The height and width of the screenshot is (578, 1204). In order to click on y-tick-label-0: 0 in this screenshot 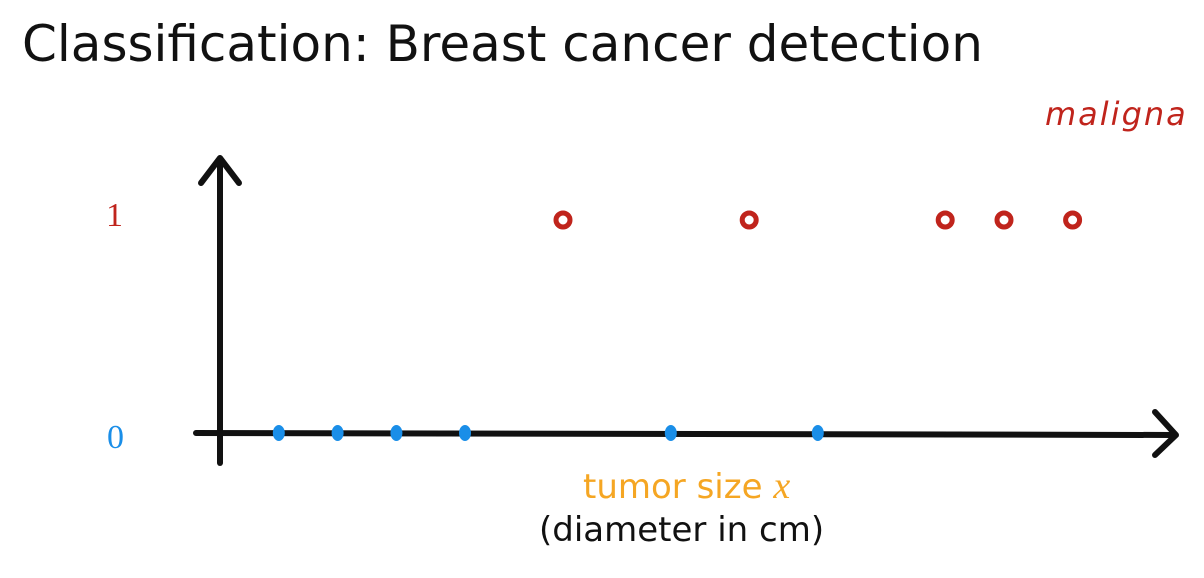, I will do `click(115, 437)`.